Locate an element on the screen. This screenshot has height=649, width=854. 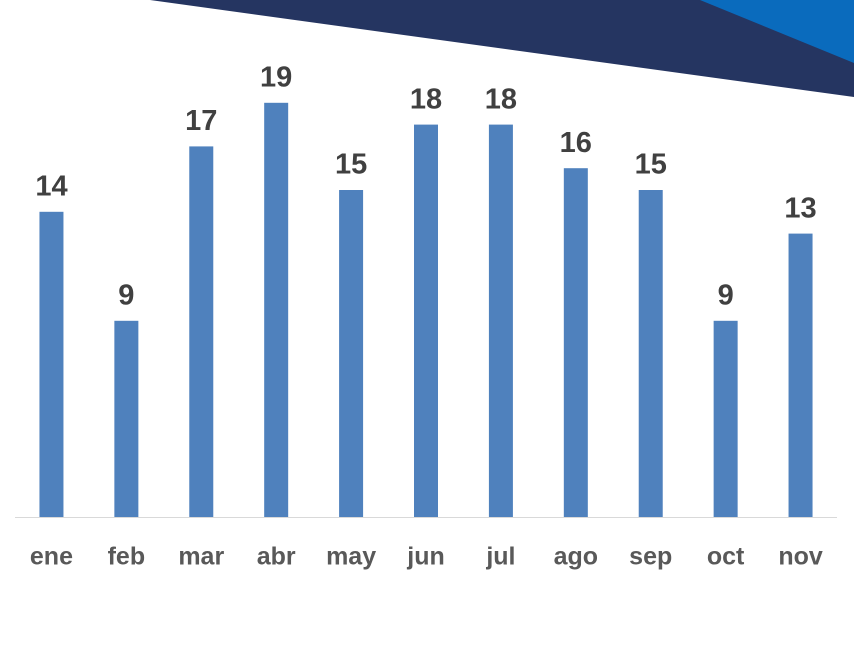
x-tick-label: mar is located at coordinates (201, 557).